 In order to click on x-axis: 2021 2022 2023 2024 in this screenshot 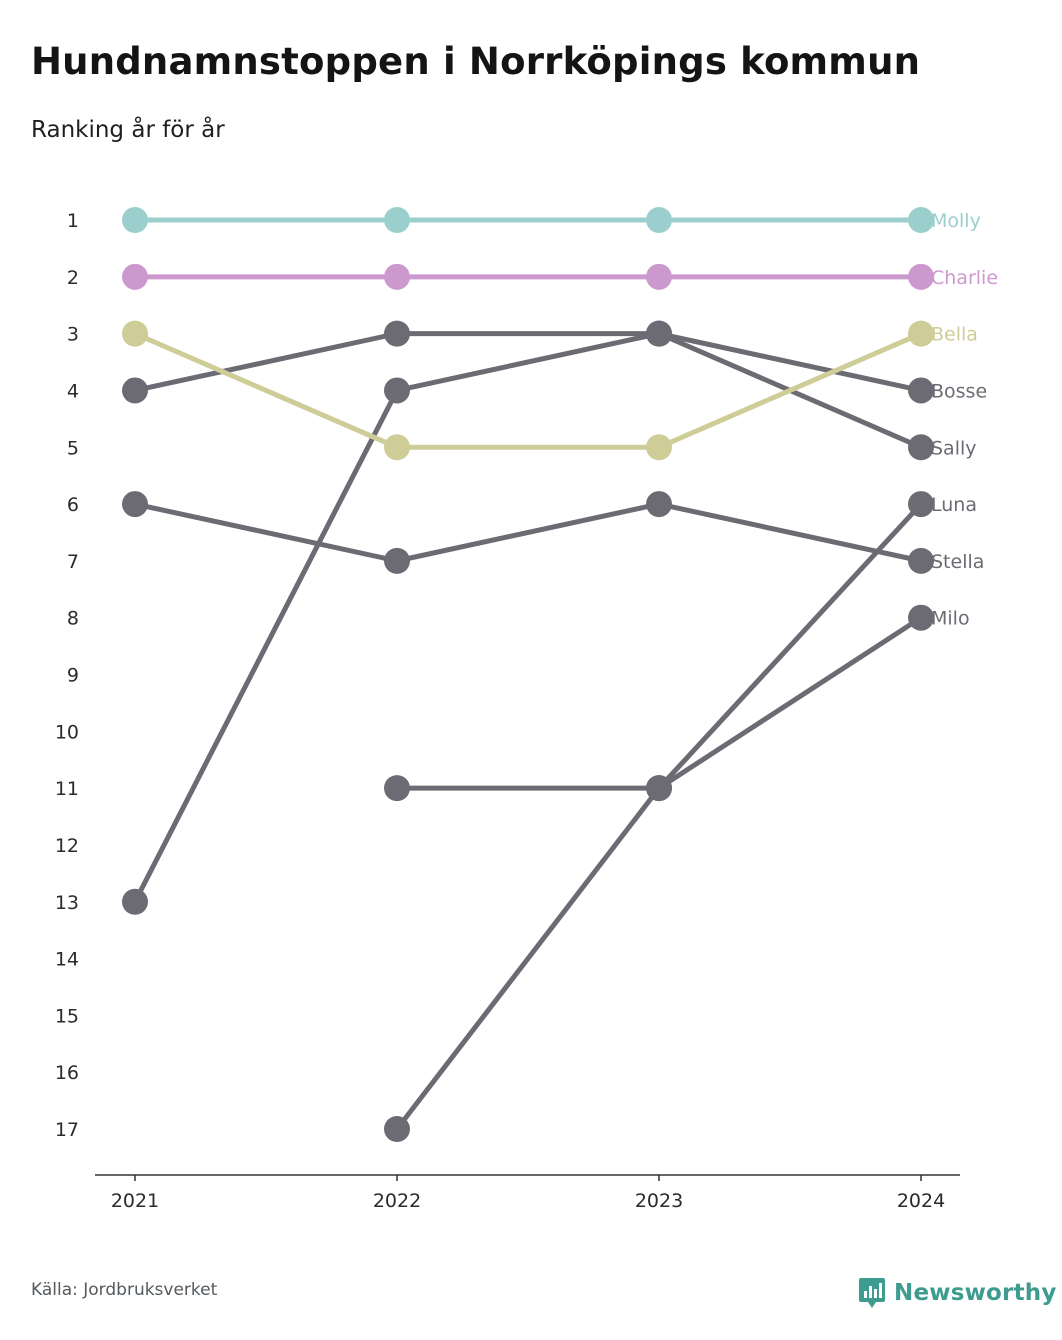, I will do `click(527, 1193)`.